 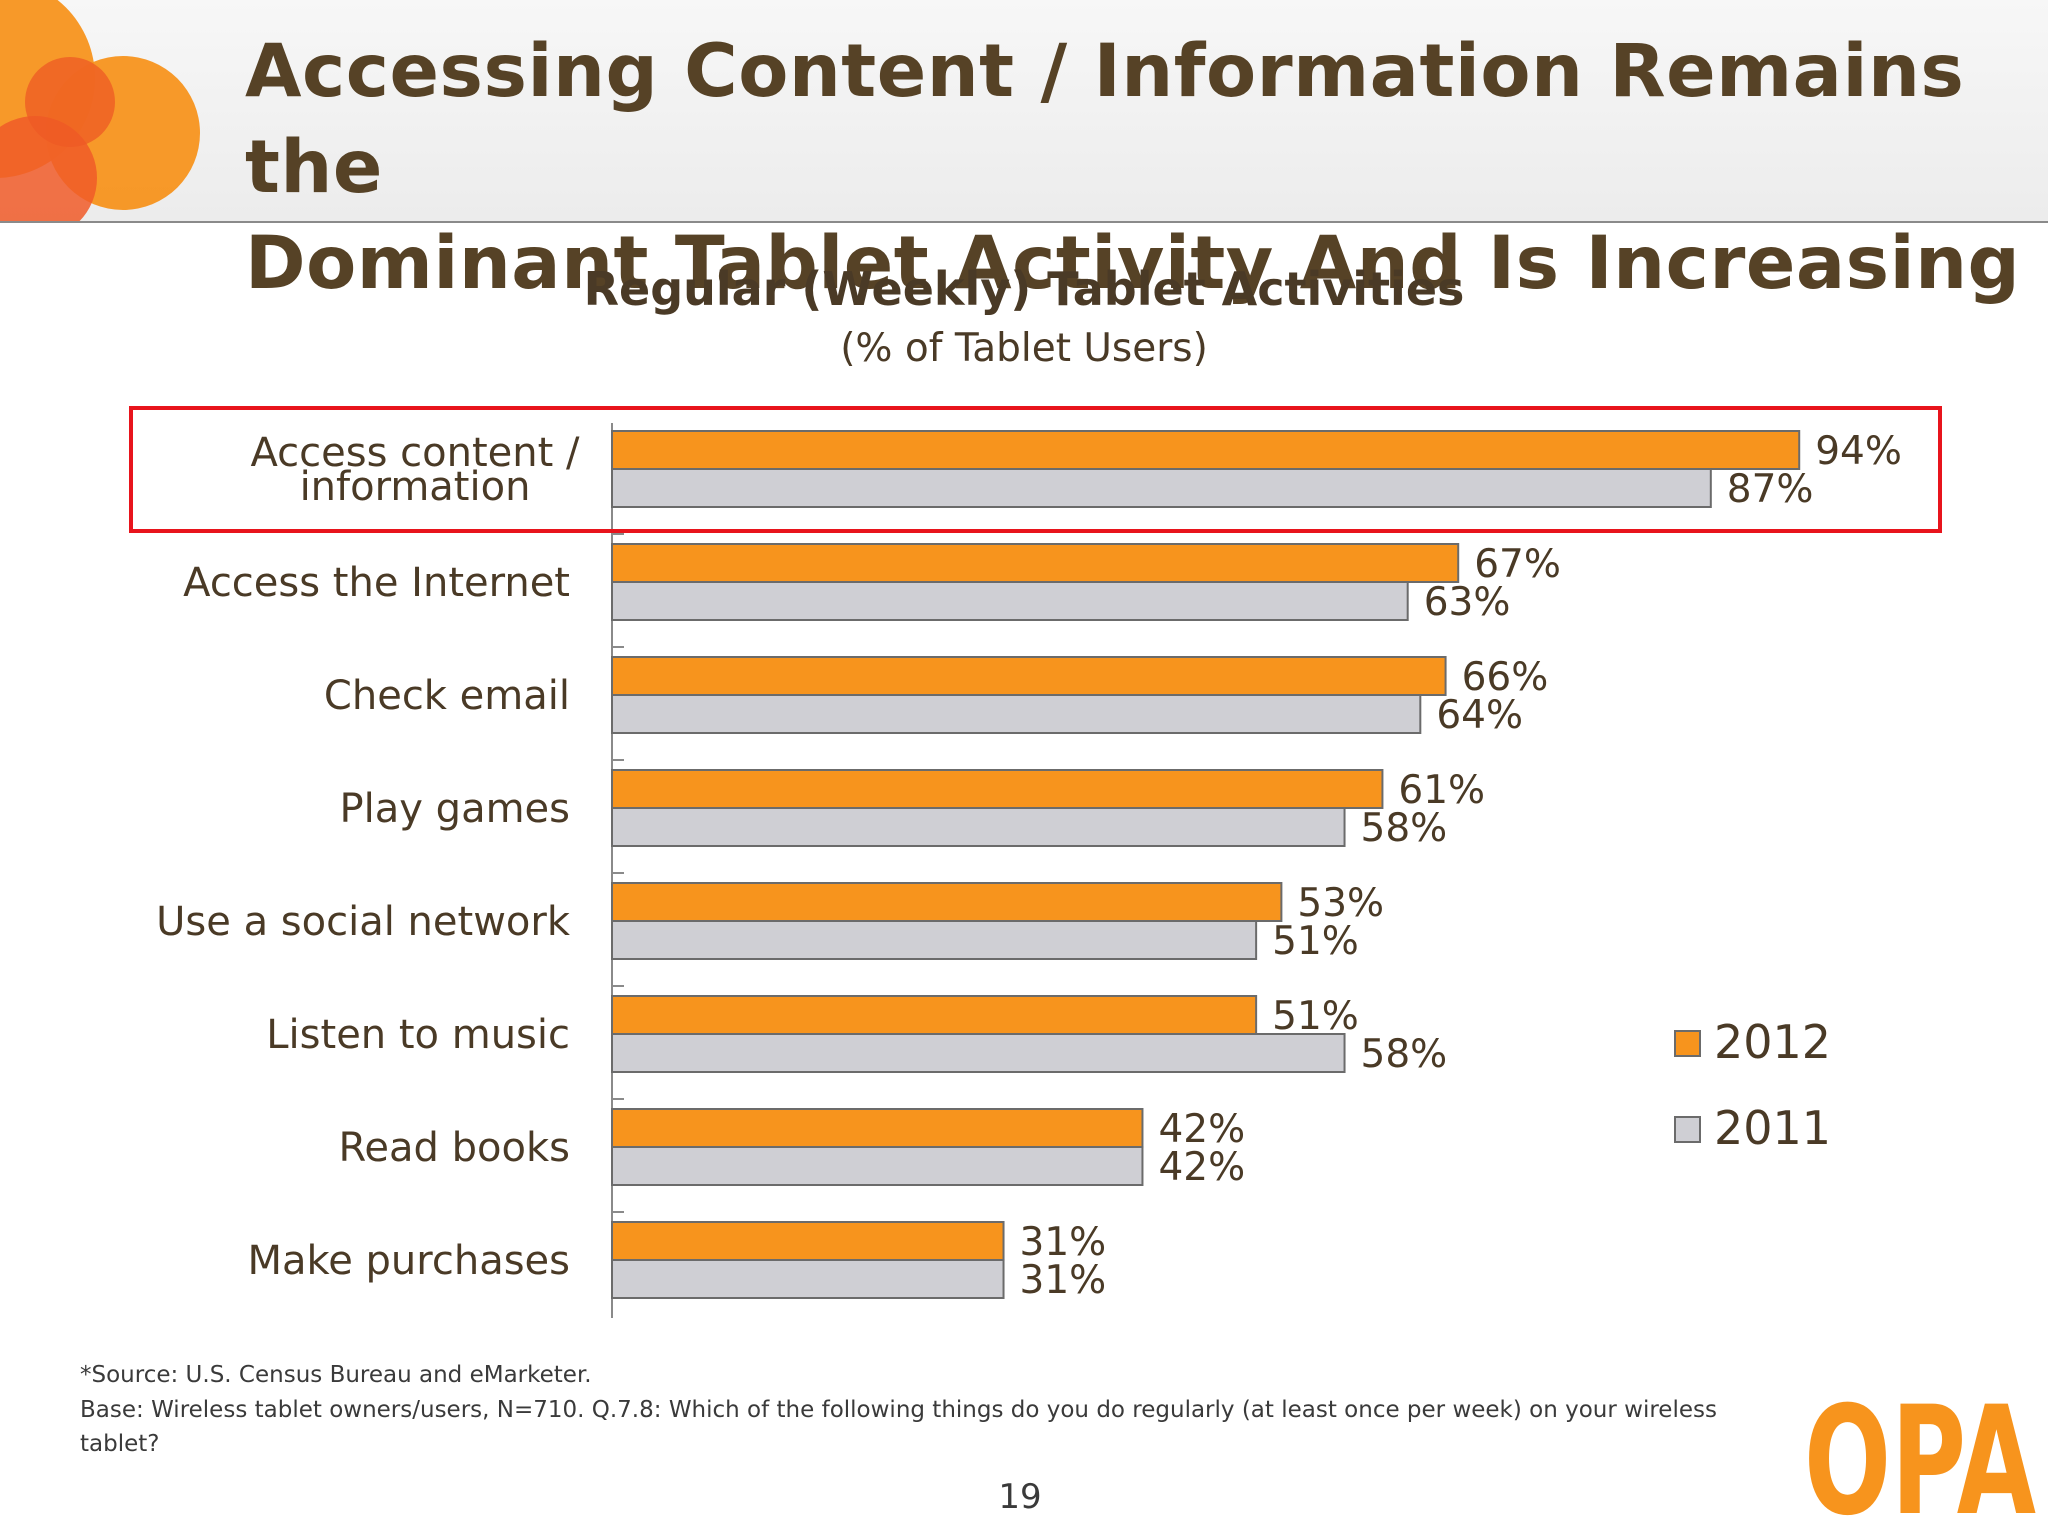 I want to click on data-label-2012-0: 94%, so click(x=1858, y=451).